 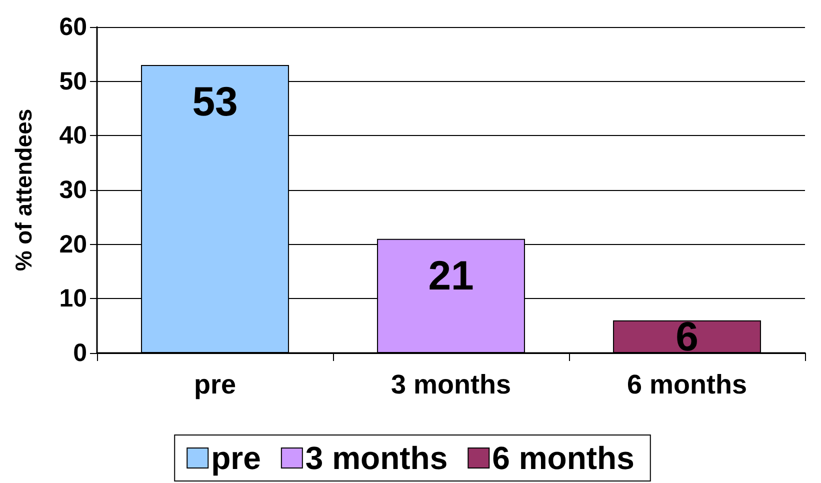 I want to click on data-label: 21, so click(x=451, y=275).